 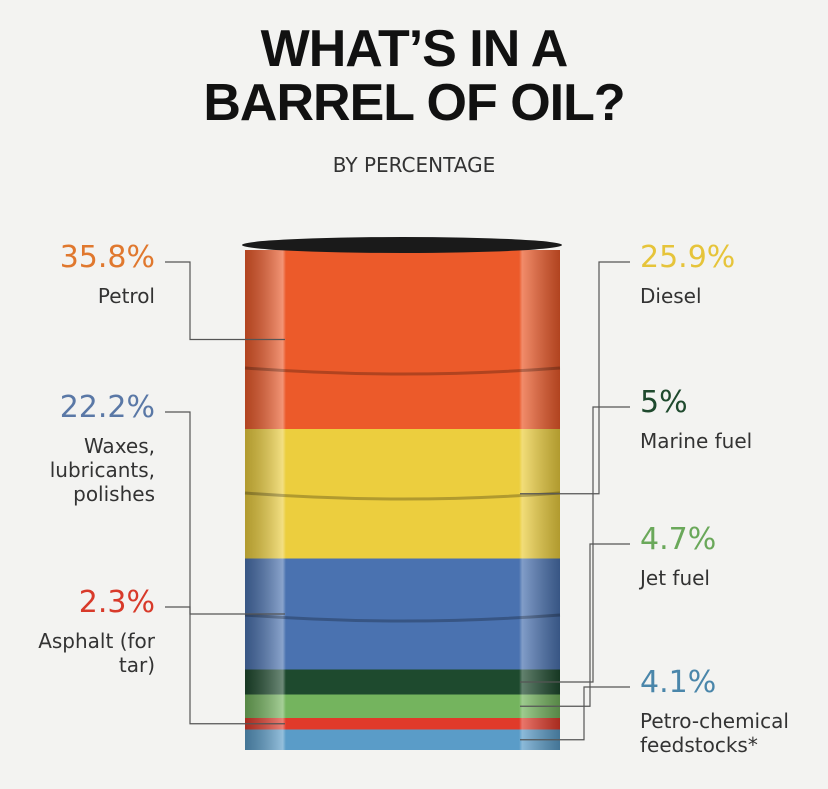 What do you see at coordinates (414, 76) in the screenshot?
I see `chart-title: WHAT’S IN A BARREL OF OIL?` at bounding box center [414, 76].